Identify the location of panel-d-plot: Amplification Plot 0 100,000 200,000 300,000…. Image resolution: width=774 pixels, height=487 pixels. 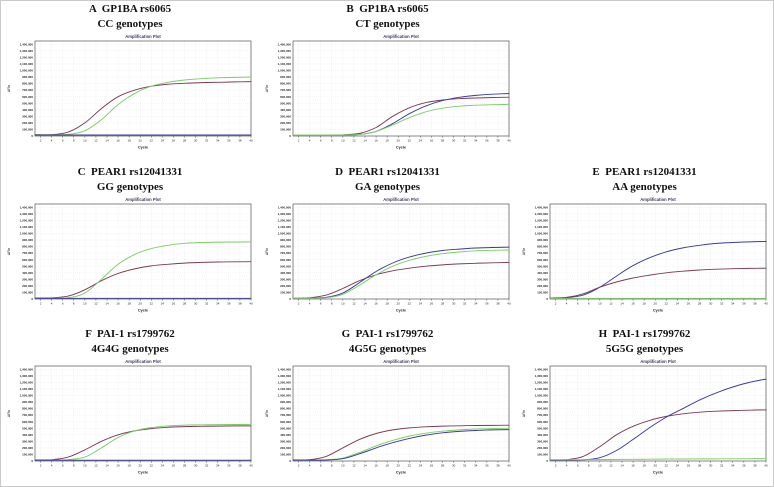
(388, 255).